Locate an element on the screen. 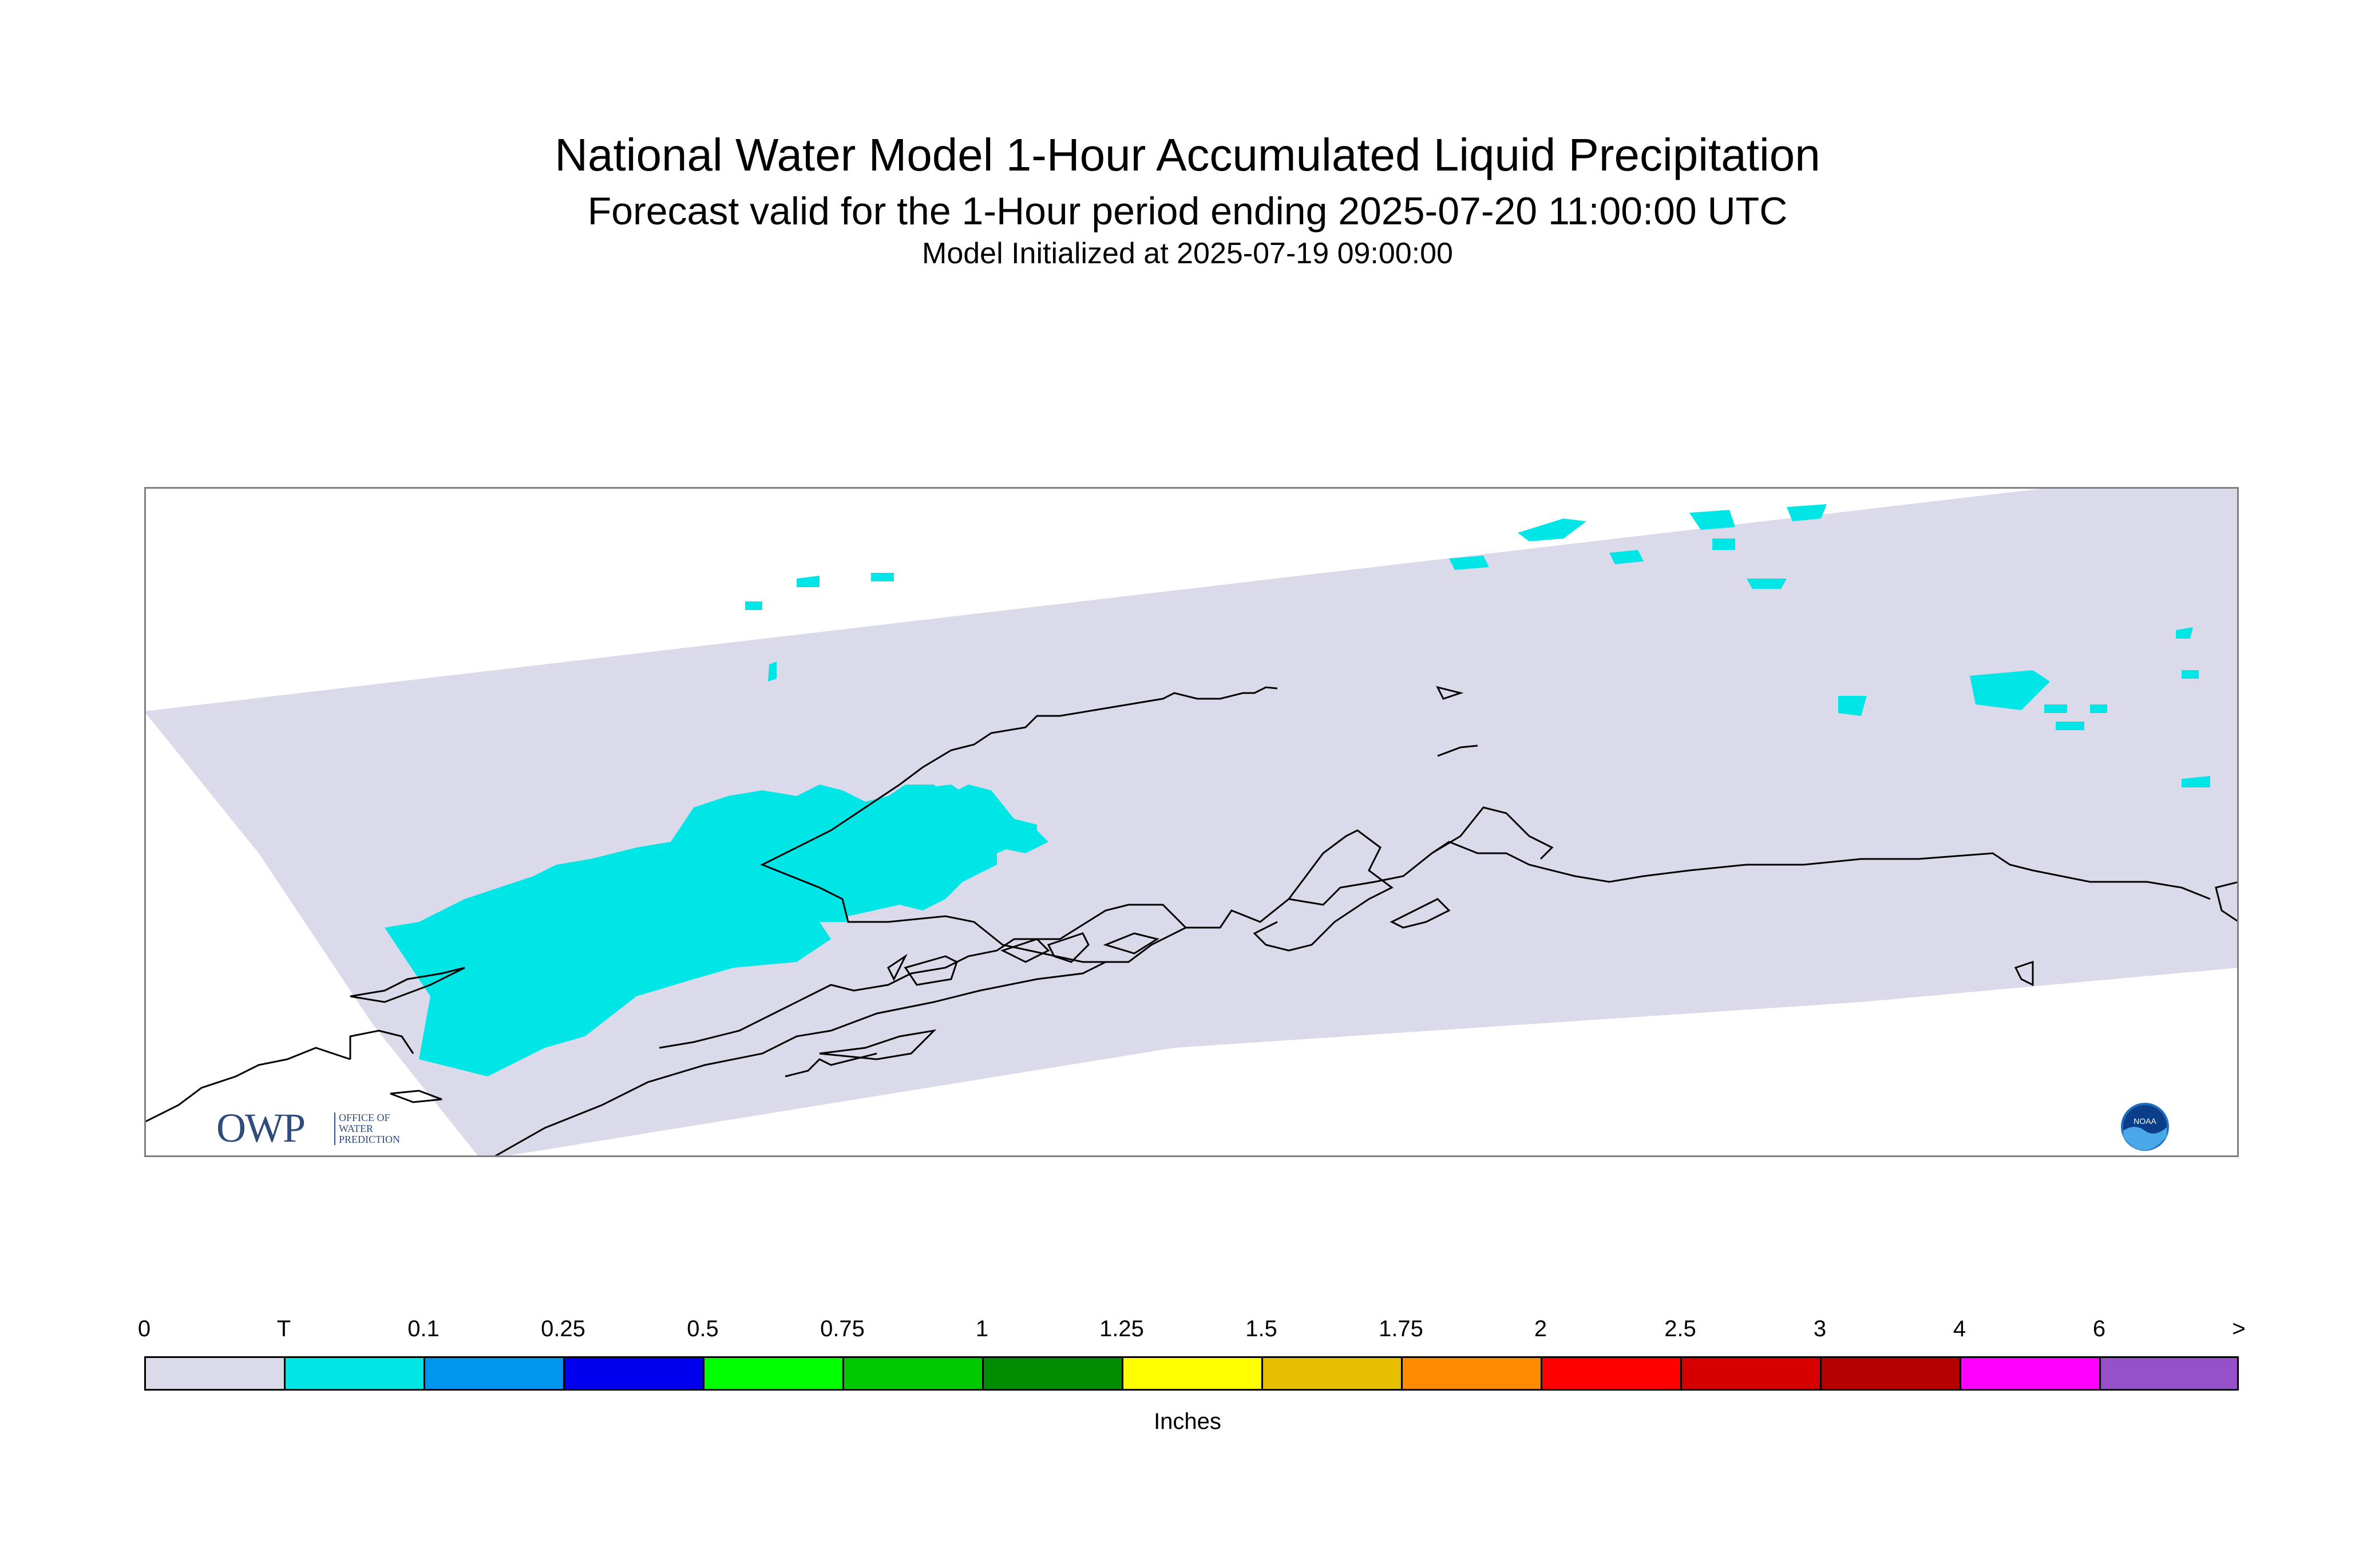 Image resolution: width=2375 pixels, height=1568 pixels. owp-subtext-line-1: OFFICE OF is located at coordinates (365, 1117).